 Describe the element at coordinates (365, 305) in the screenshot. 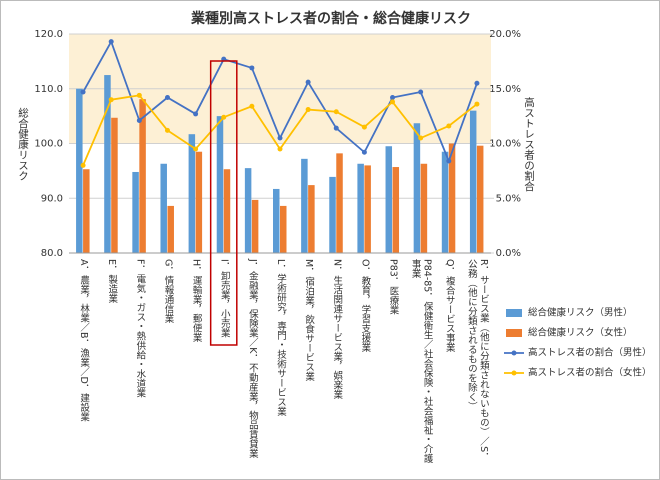

I see `x-tick-label: O．教育，学習支援業` at that location.